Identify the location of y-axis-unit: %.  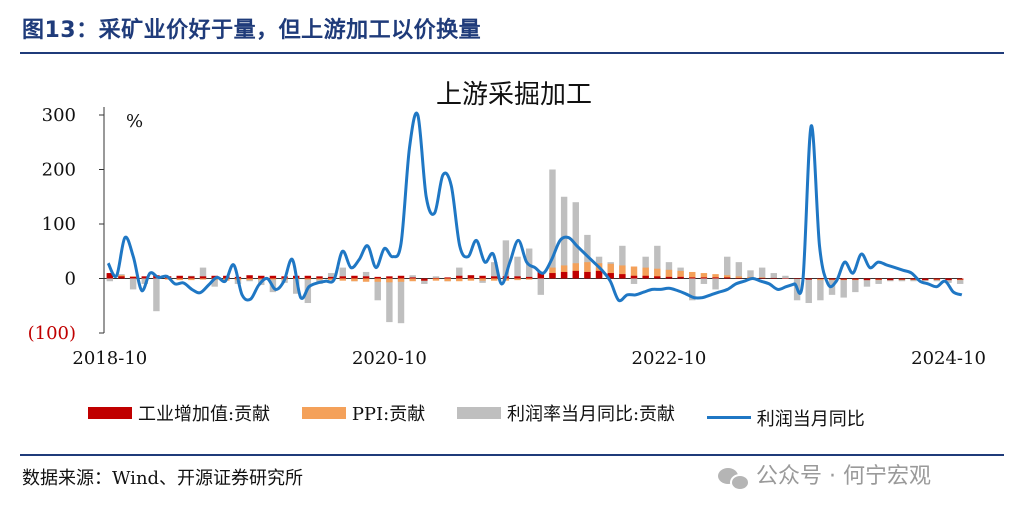
(134, 121).